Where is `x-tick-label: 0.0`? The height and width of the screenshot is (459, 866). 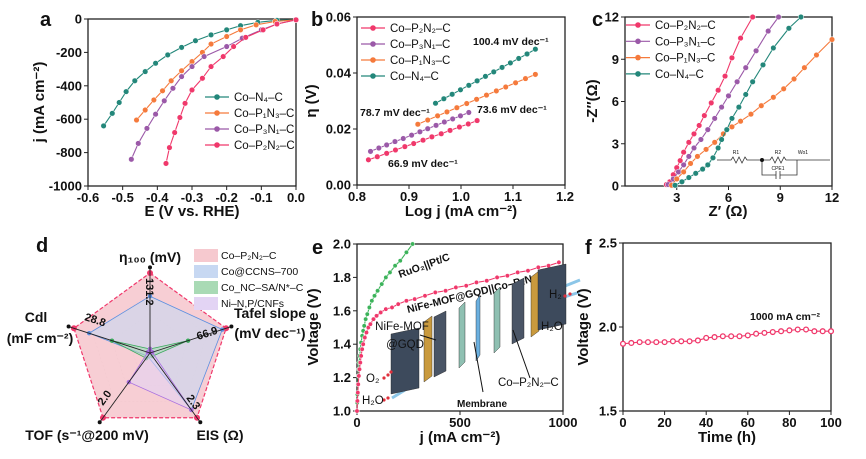
x-tick-label: 0.0 is located at coordinates (296, 197).